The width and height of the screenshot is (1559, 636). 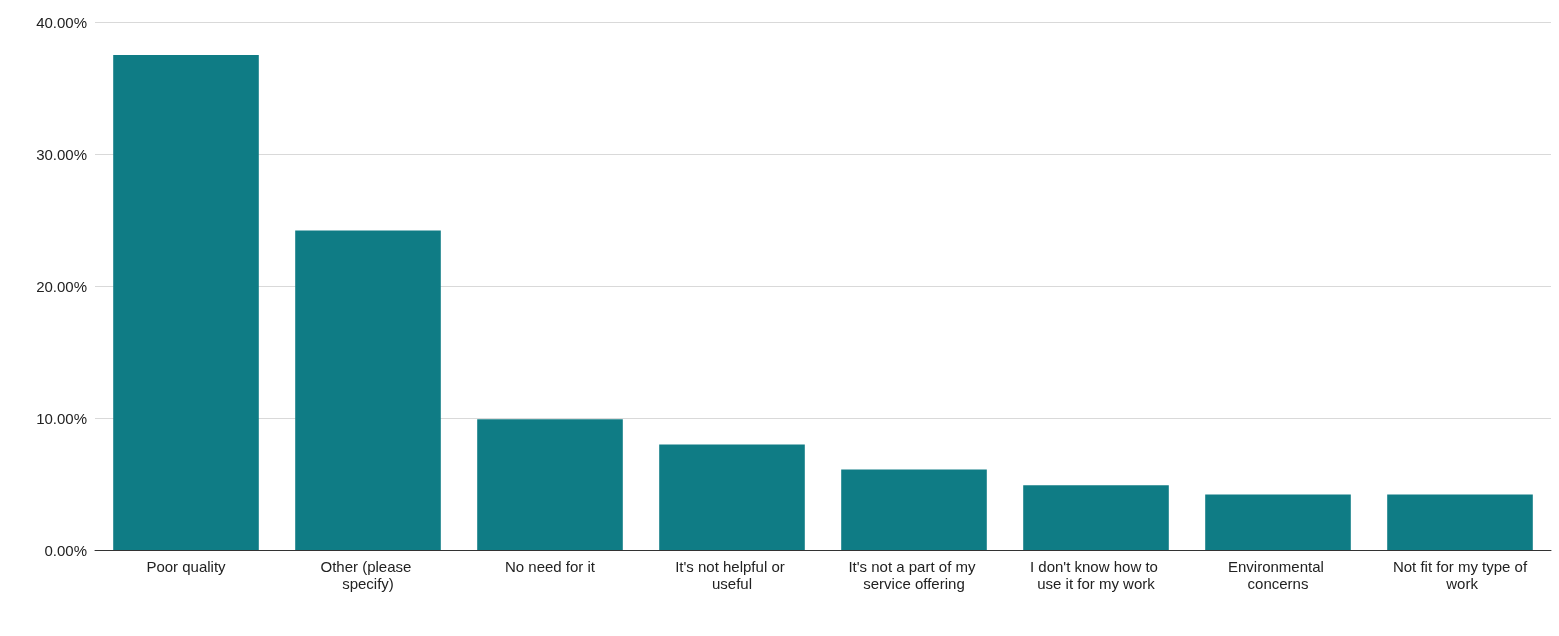 I want to click on x-tick-label: No need for it, so click(x=550, y=566).